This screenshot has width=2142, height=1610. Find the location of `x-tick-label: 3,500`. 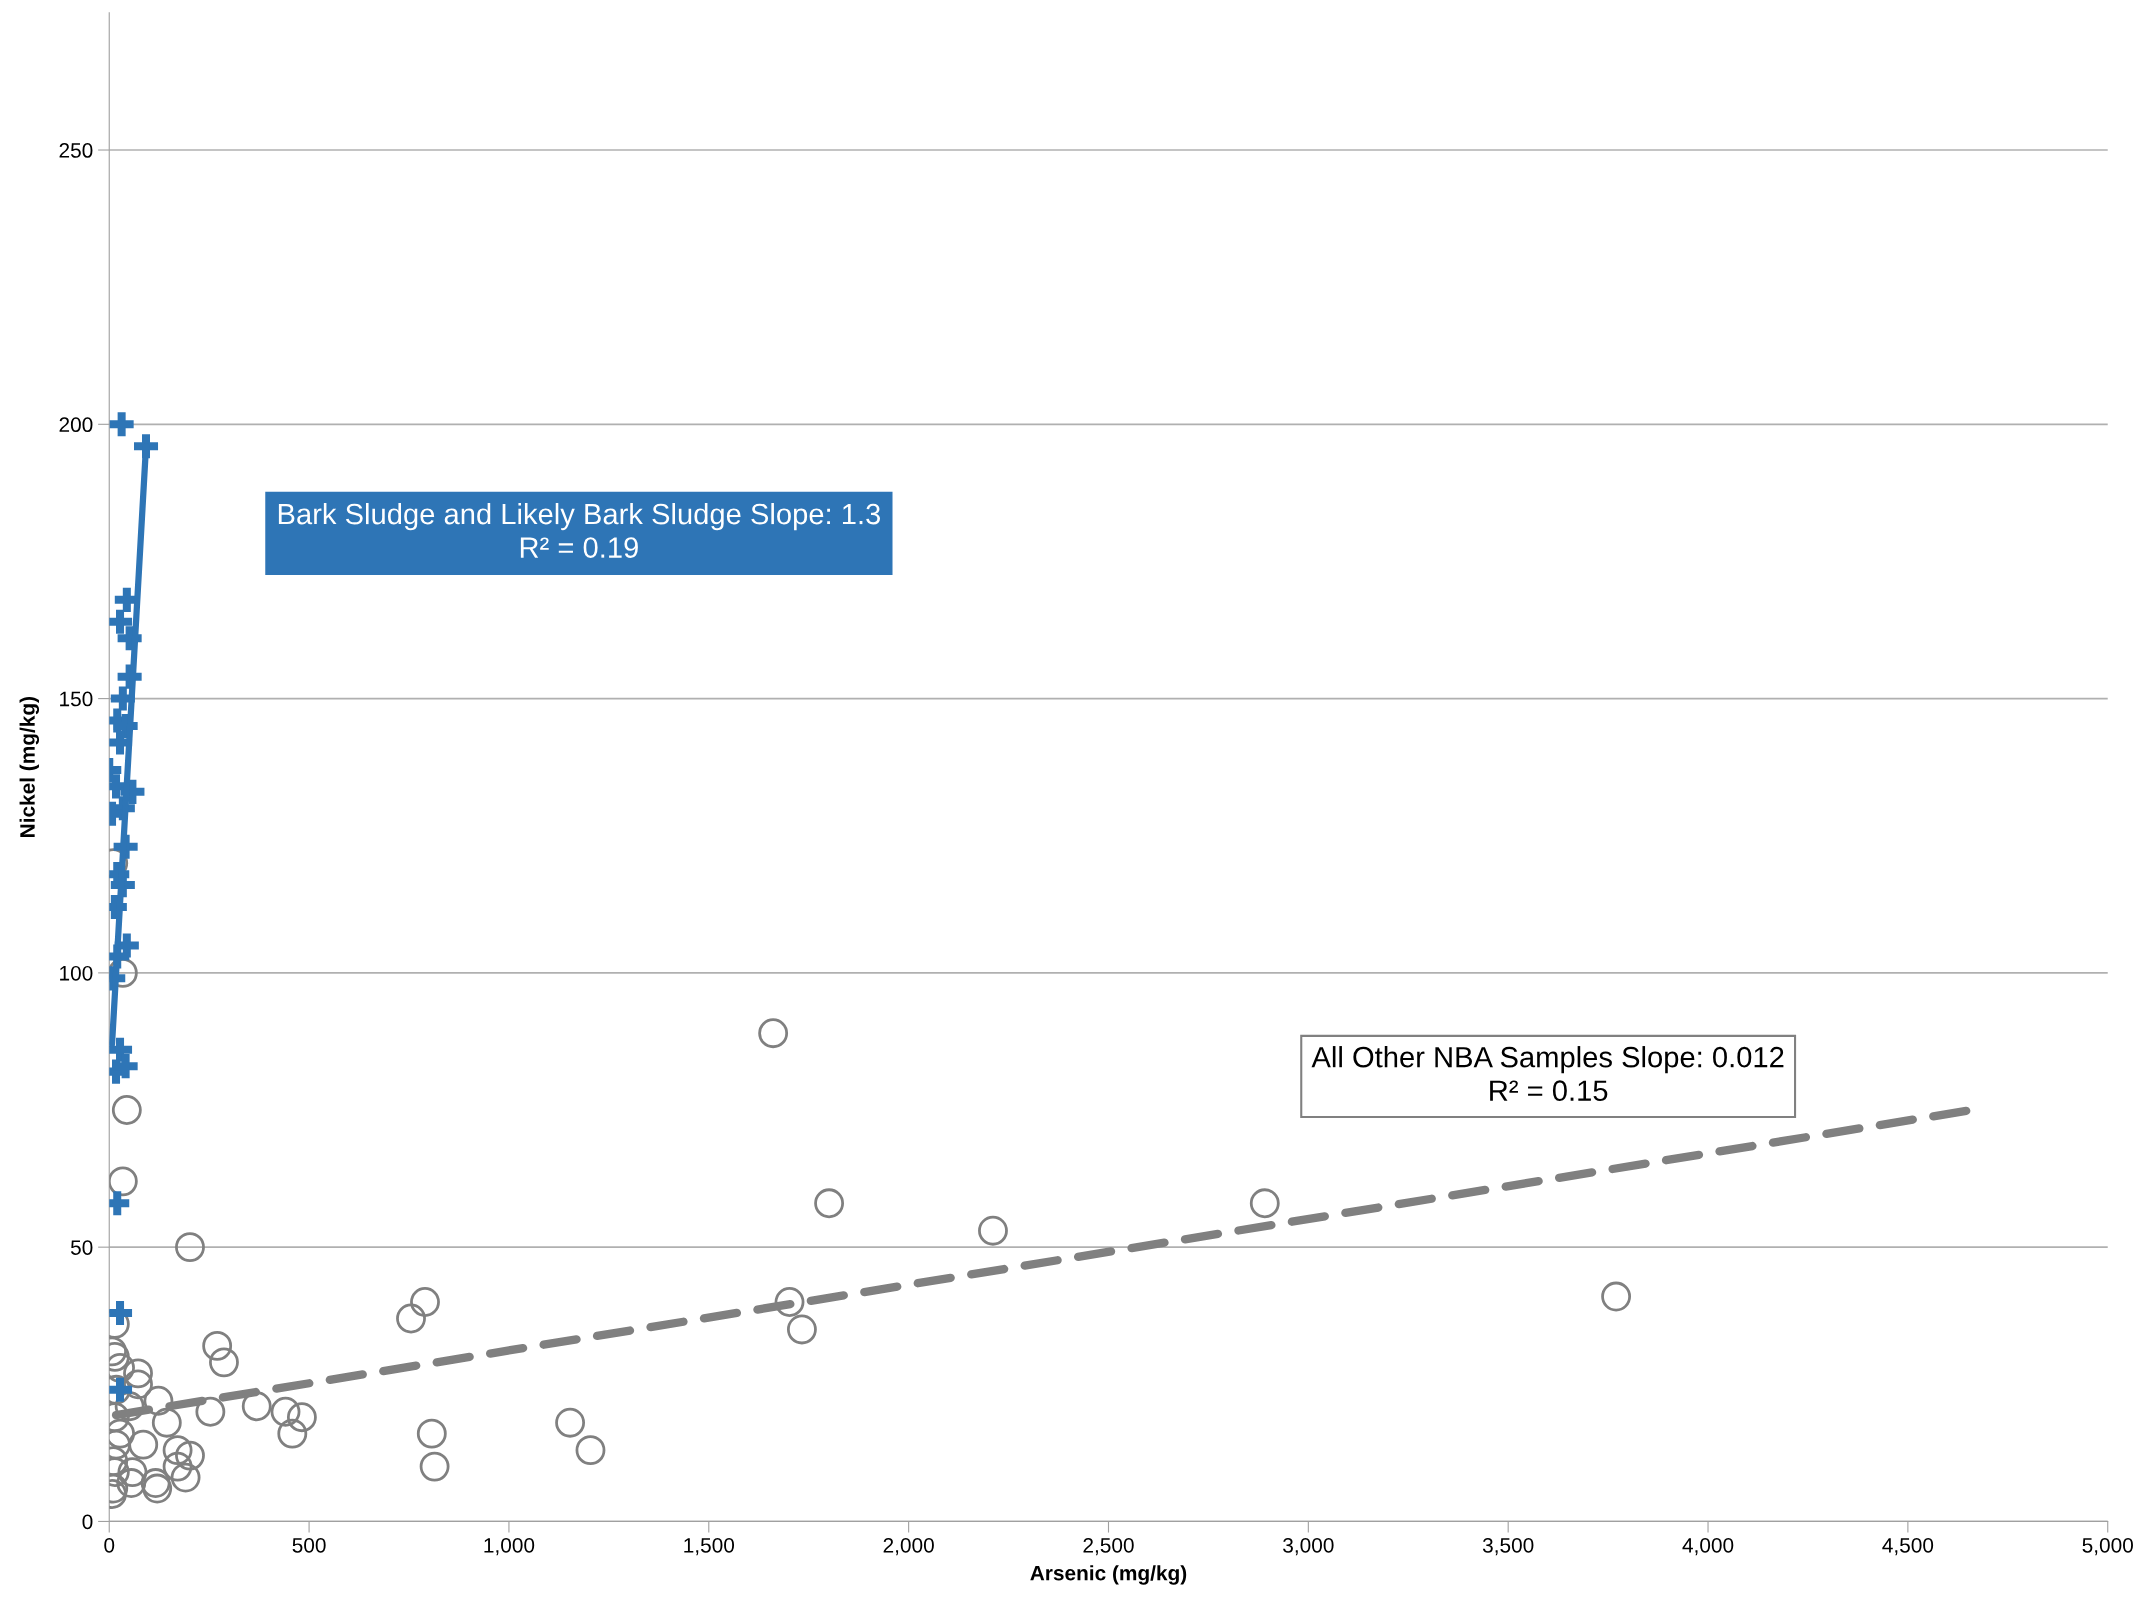

x-tick-label: 3,500 is located at coordinates (1508, 1546).